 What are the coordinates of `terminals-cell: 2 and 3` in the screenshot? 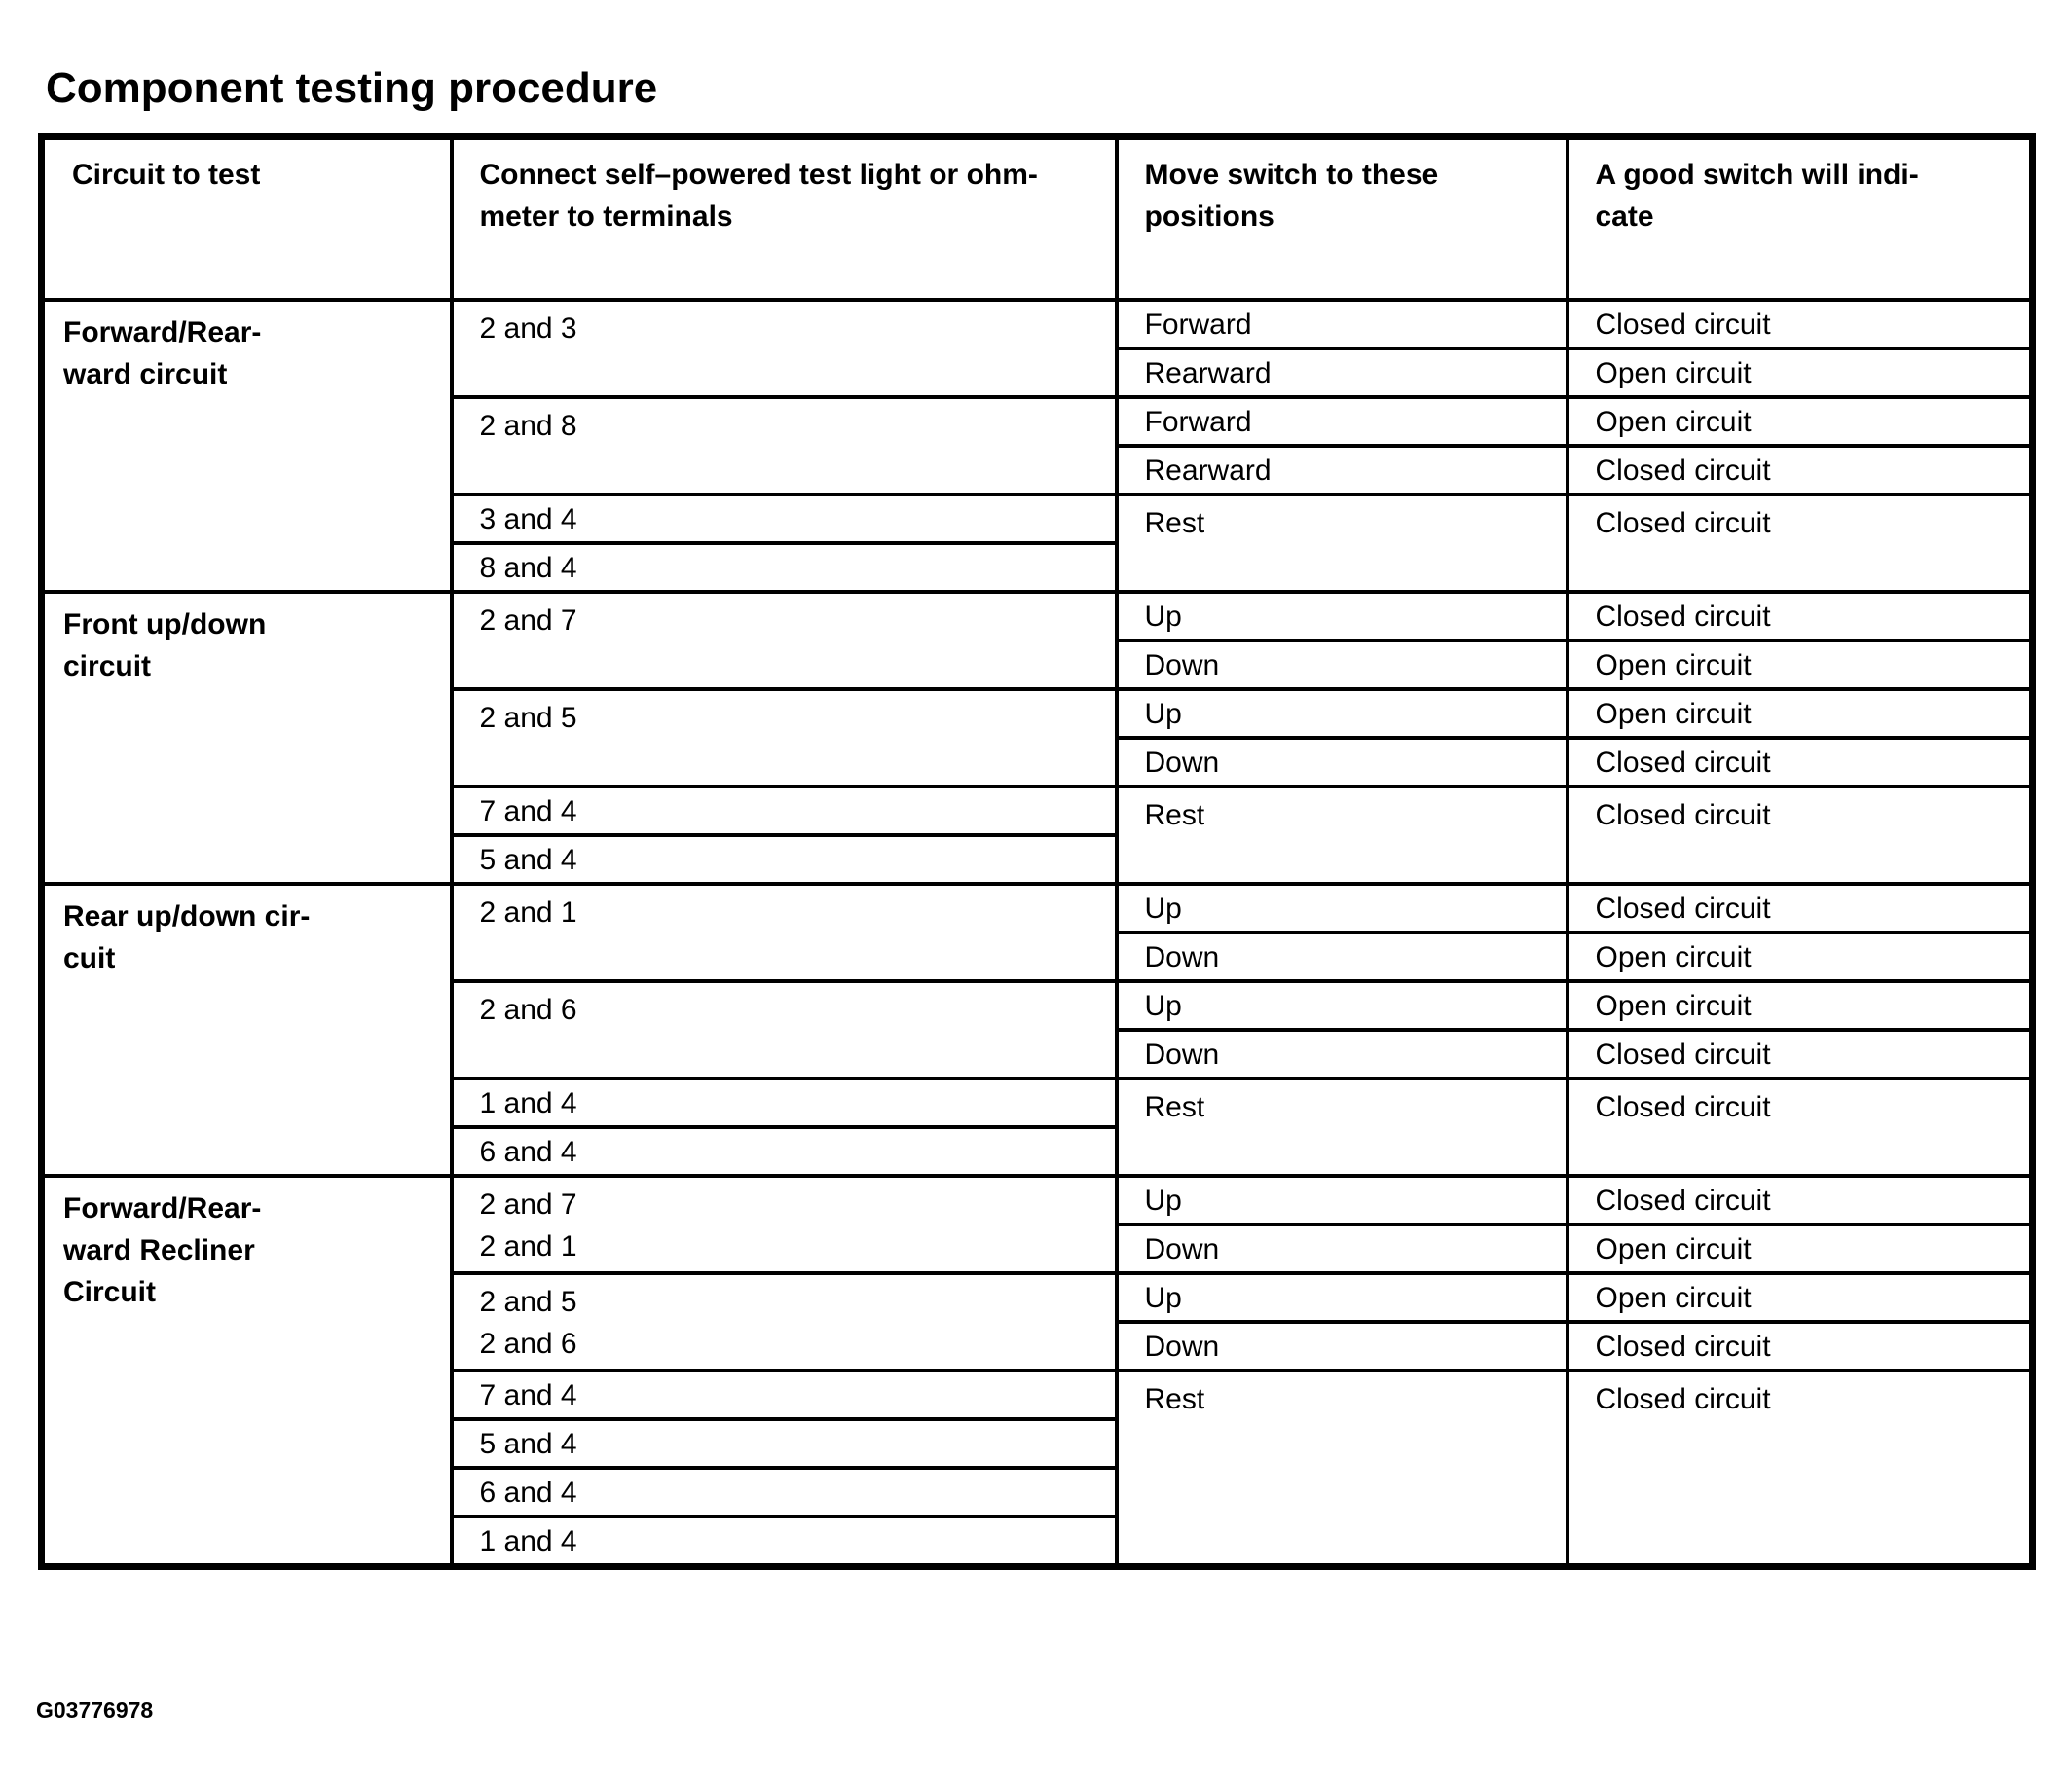 It's located at (784, 348).